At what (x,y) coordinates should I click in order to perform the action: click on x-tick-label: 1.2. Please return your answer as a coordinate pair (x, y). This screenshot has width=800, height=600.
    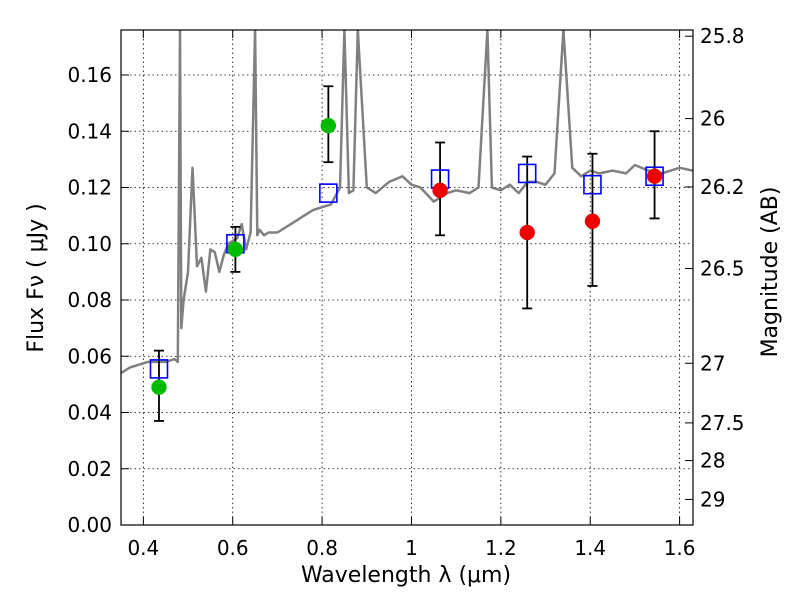
    Looking at the image, I should click on (501, 548).